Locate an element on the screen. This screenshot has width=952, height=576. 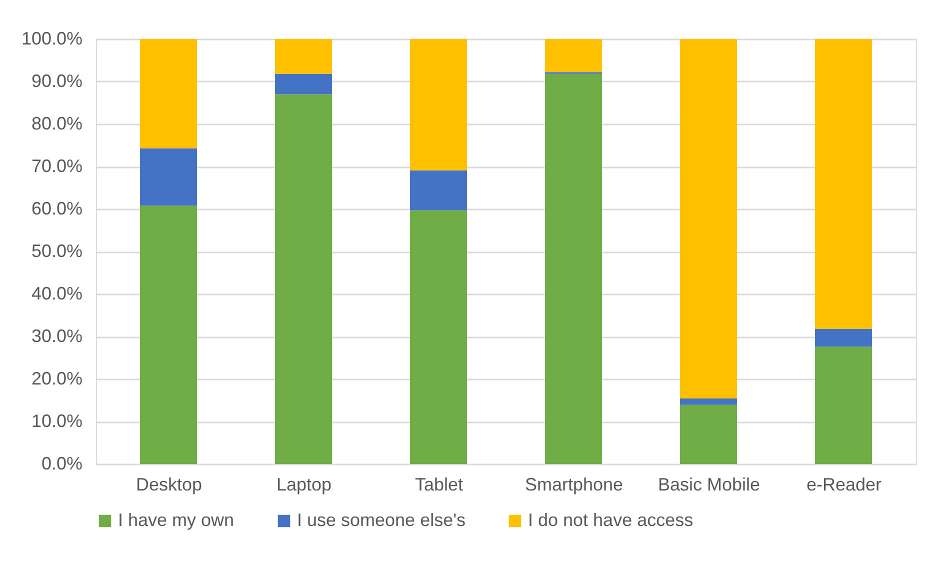
legend-label: I use someone else's is located at coordinates (381, 520).